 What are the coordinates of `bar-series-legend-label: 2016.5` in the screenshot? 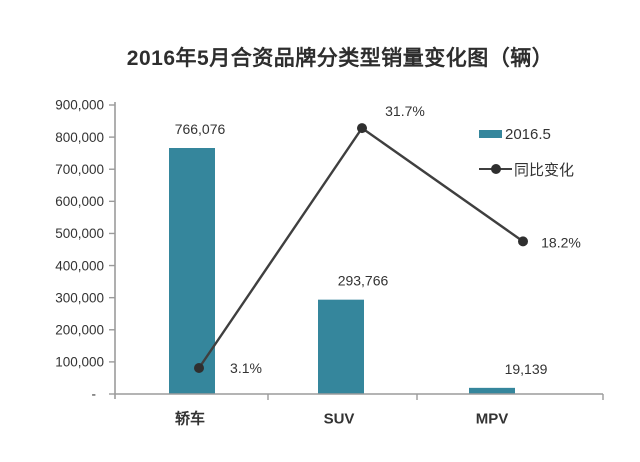 It's located at (528, 134).